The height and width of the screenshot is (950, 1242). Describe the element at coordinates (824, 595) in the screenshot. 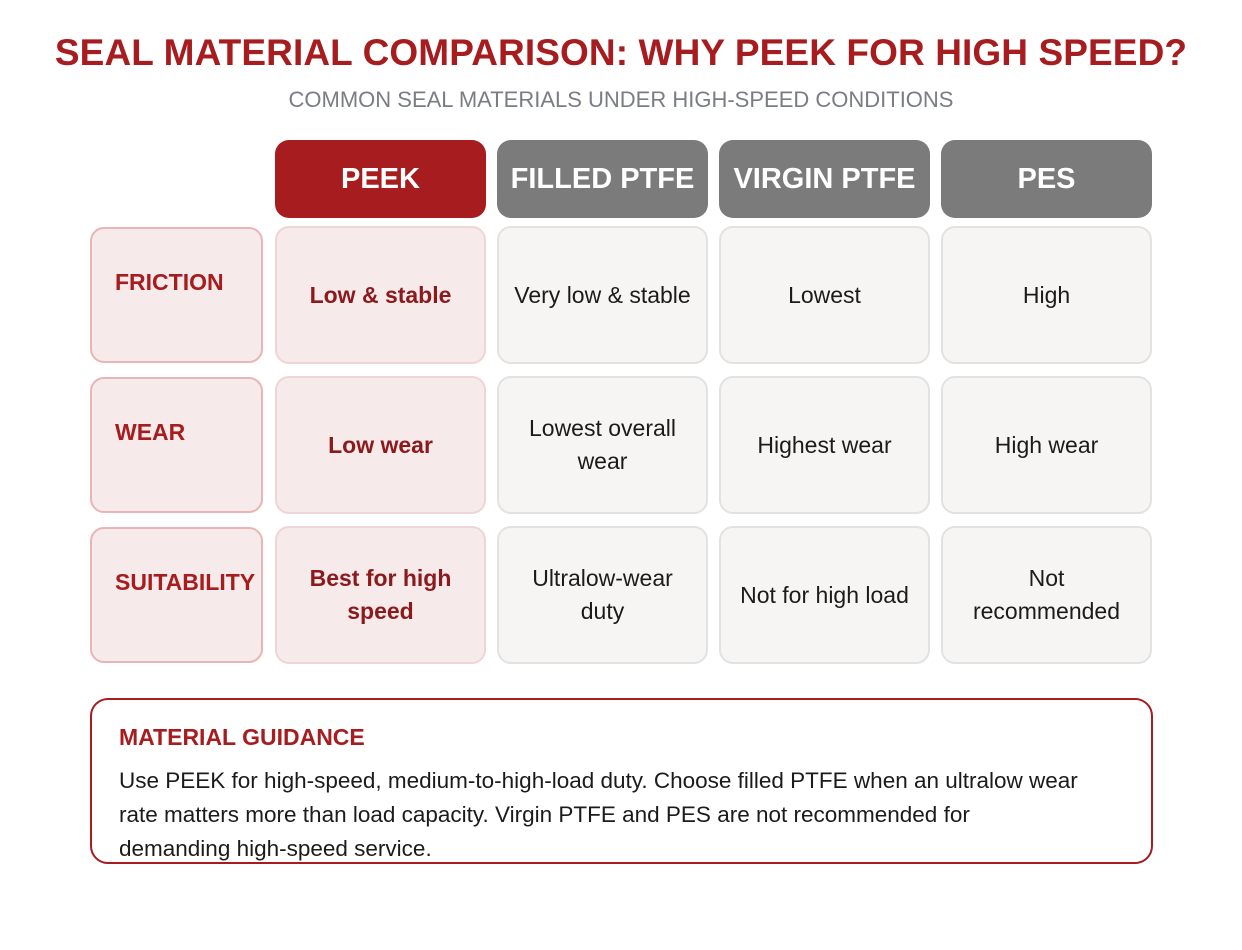

I see `cell-virgin-ptfe-suitability: Not for high load` at that location.